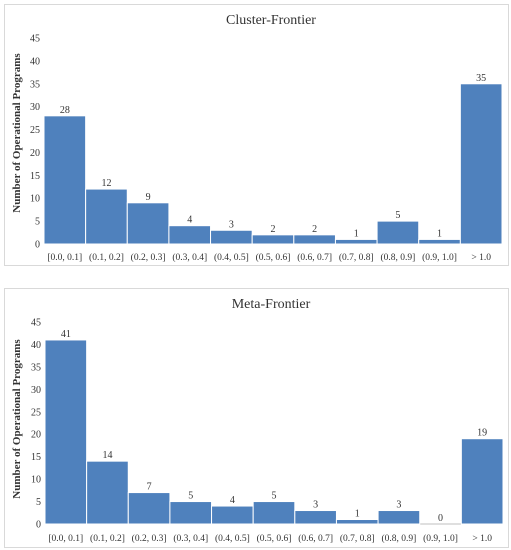  Describe the element at coordinates (106, 183) in the screenshot. I see `bar-value-label: 12` at that location.